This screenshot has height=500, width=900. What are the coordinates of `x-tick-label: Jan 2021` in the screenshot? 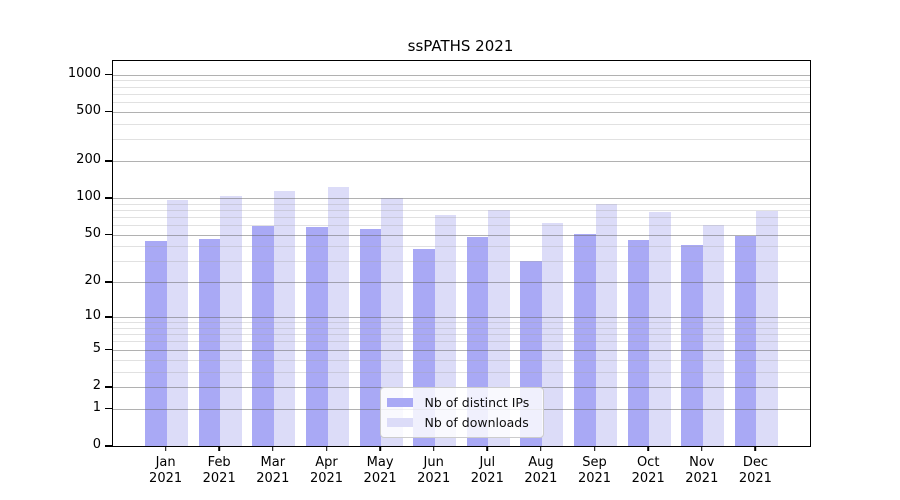 It's located at (166, 470).